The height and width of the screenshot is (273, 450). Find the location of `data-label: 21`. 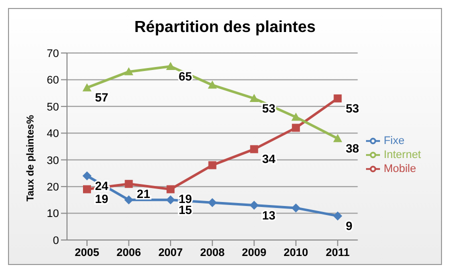

data-label: 21 is located at coordinates (143, 193).